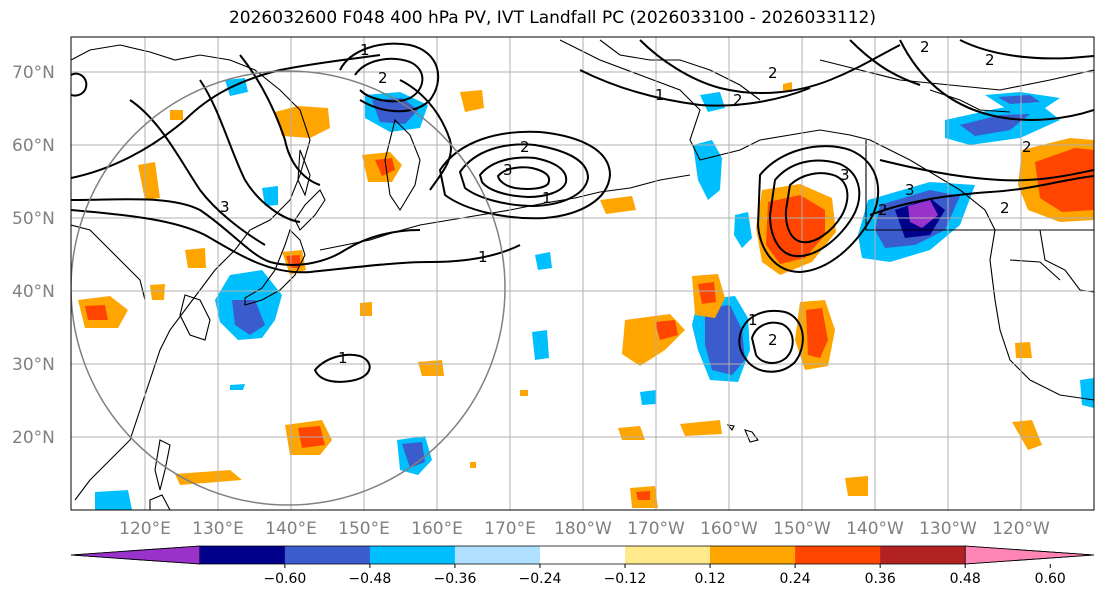  What do you see at coordinates (33, 73) in the screenshot?
I see `lat-label: 70°N` at bounding box center [33, 73].